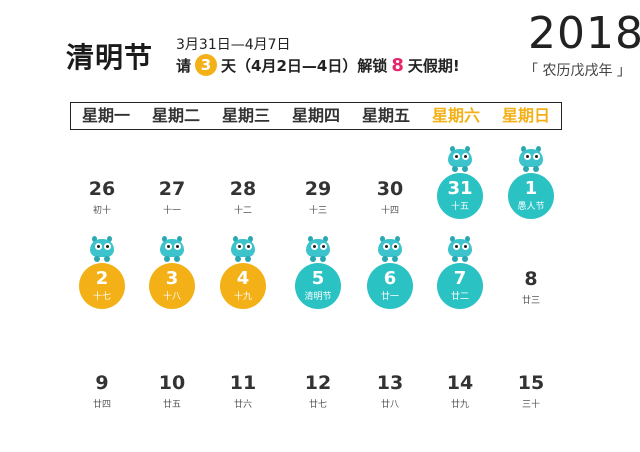 Image resolution: width=640 pixels, height=452 pixels. What do you see at coordinates (531, 188) in the screenshot?
I see `day-number: 1` at bounding box center [531, 188].